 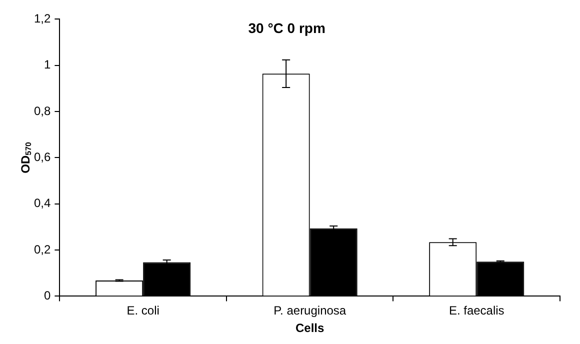 I want to click on x-tick-label: E. coli, so click(x=143, y=311).